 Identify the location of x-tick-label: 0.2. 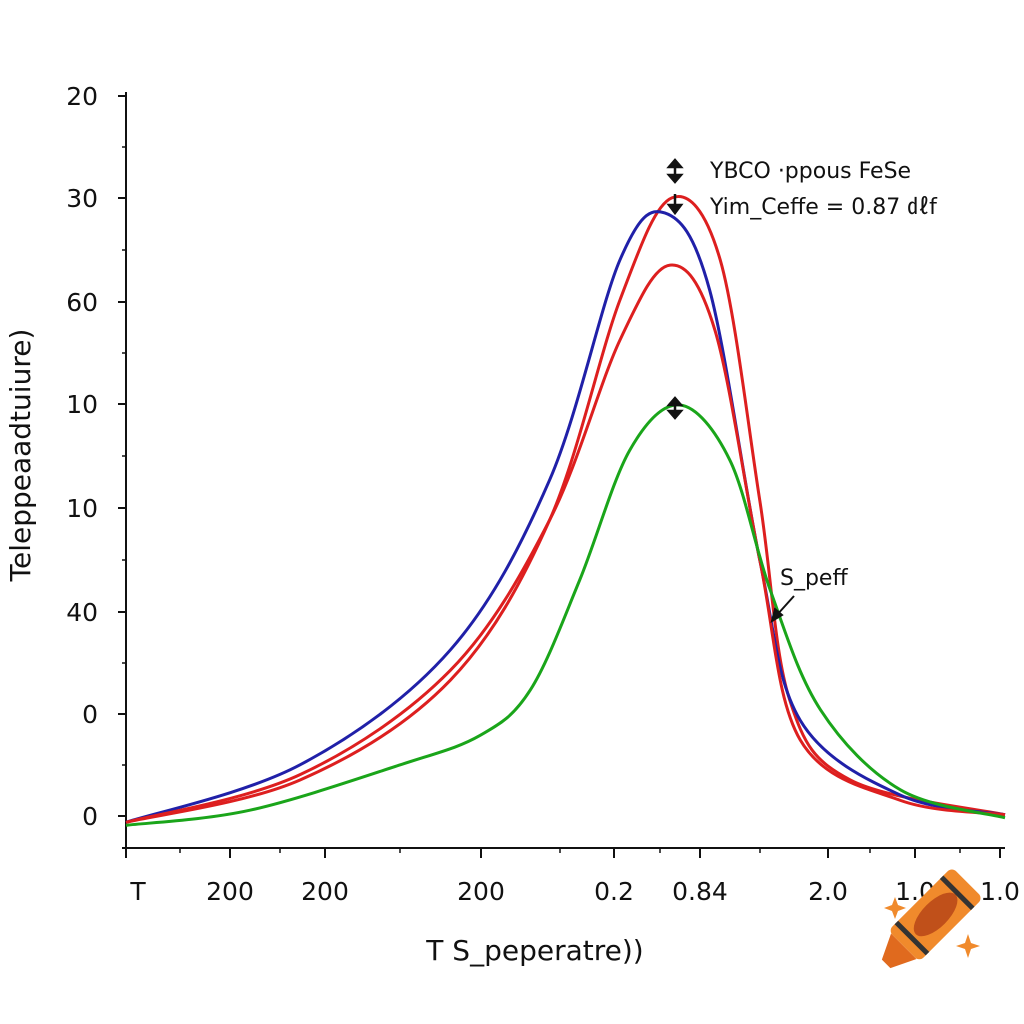
(614, 891).